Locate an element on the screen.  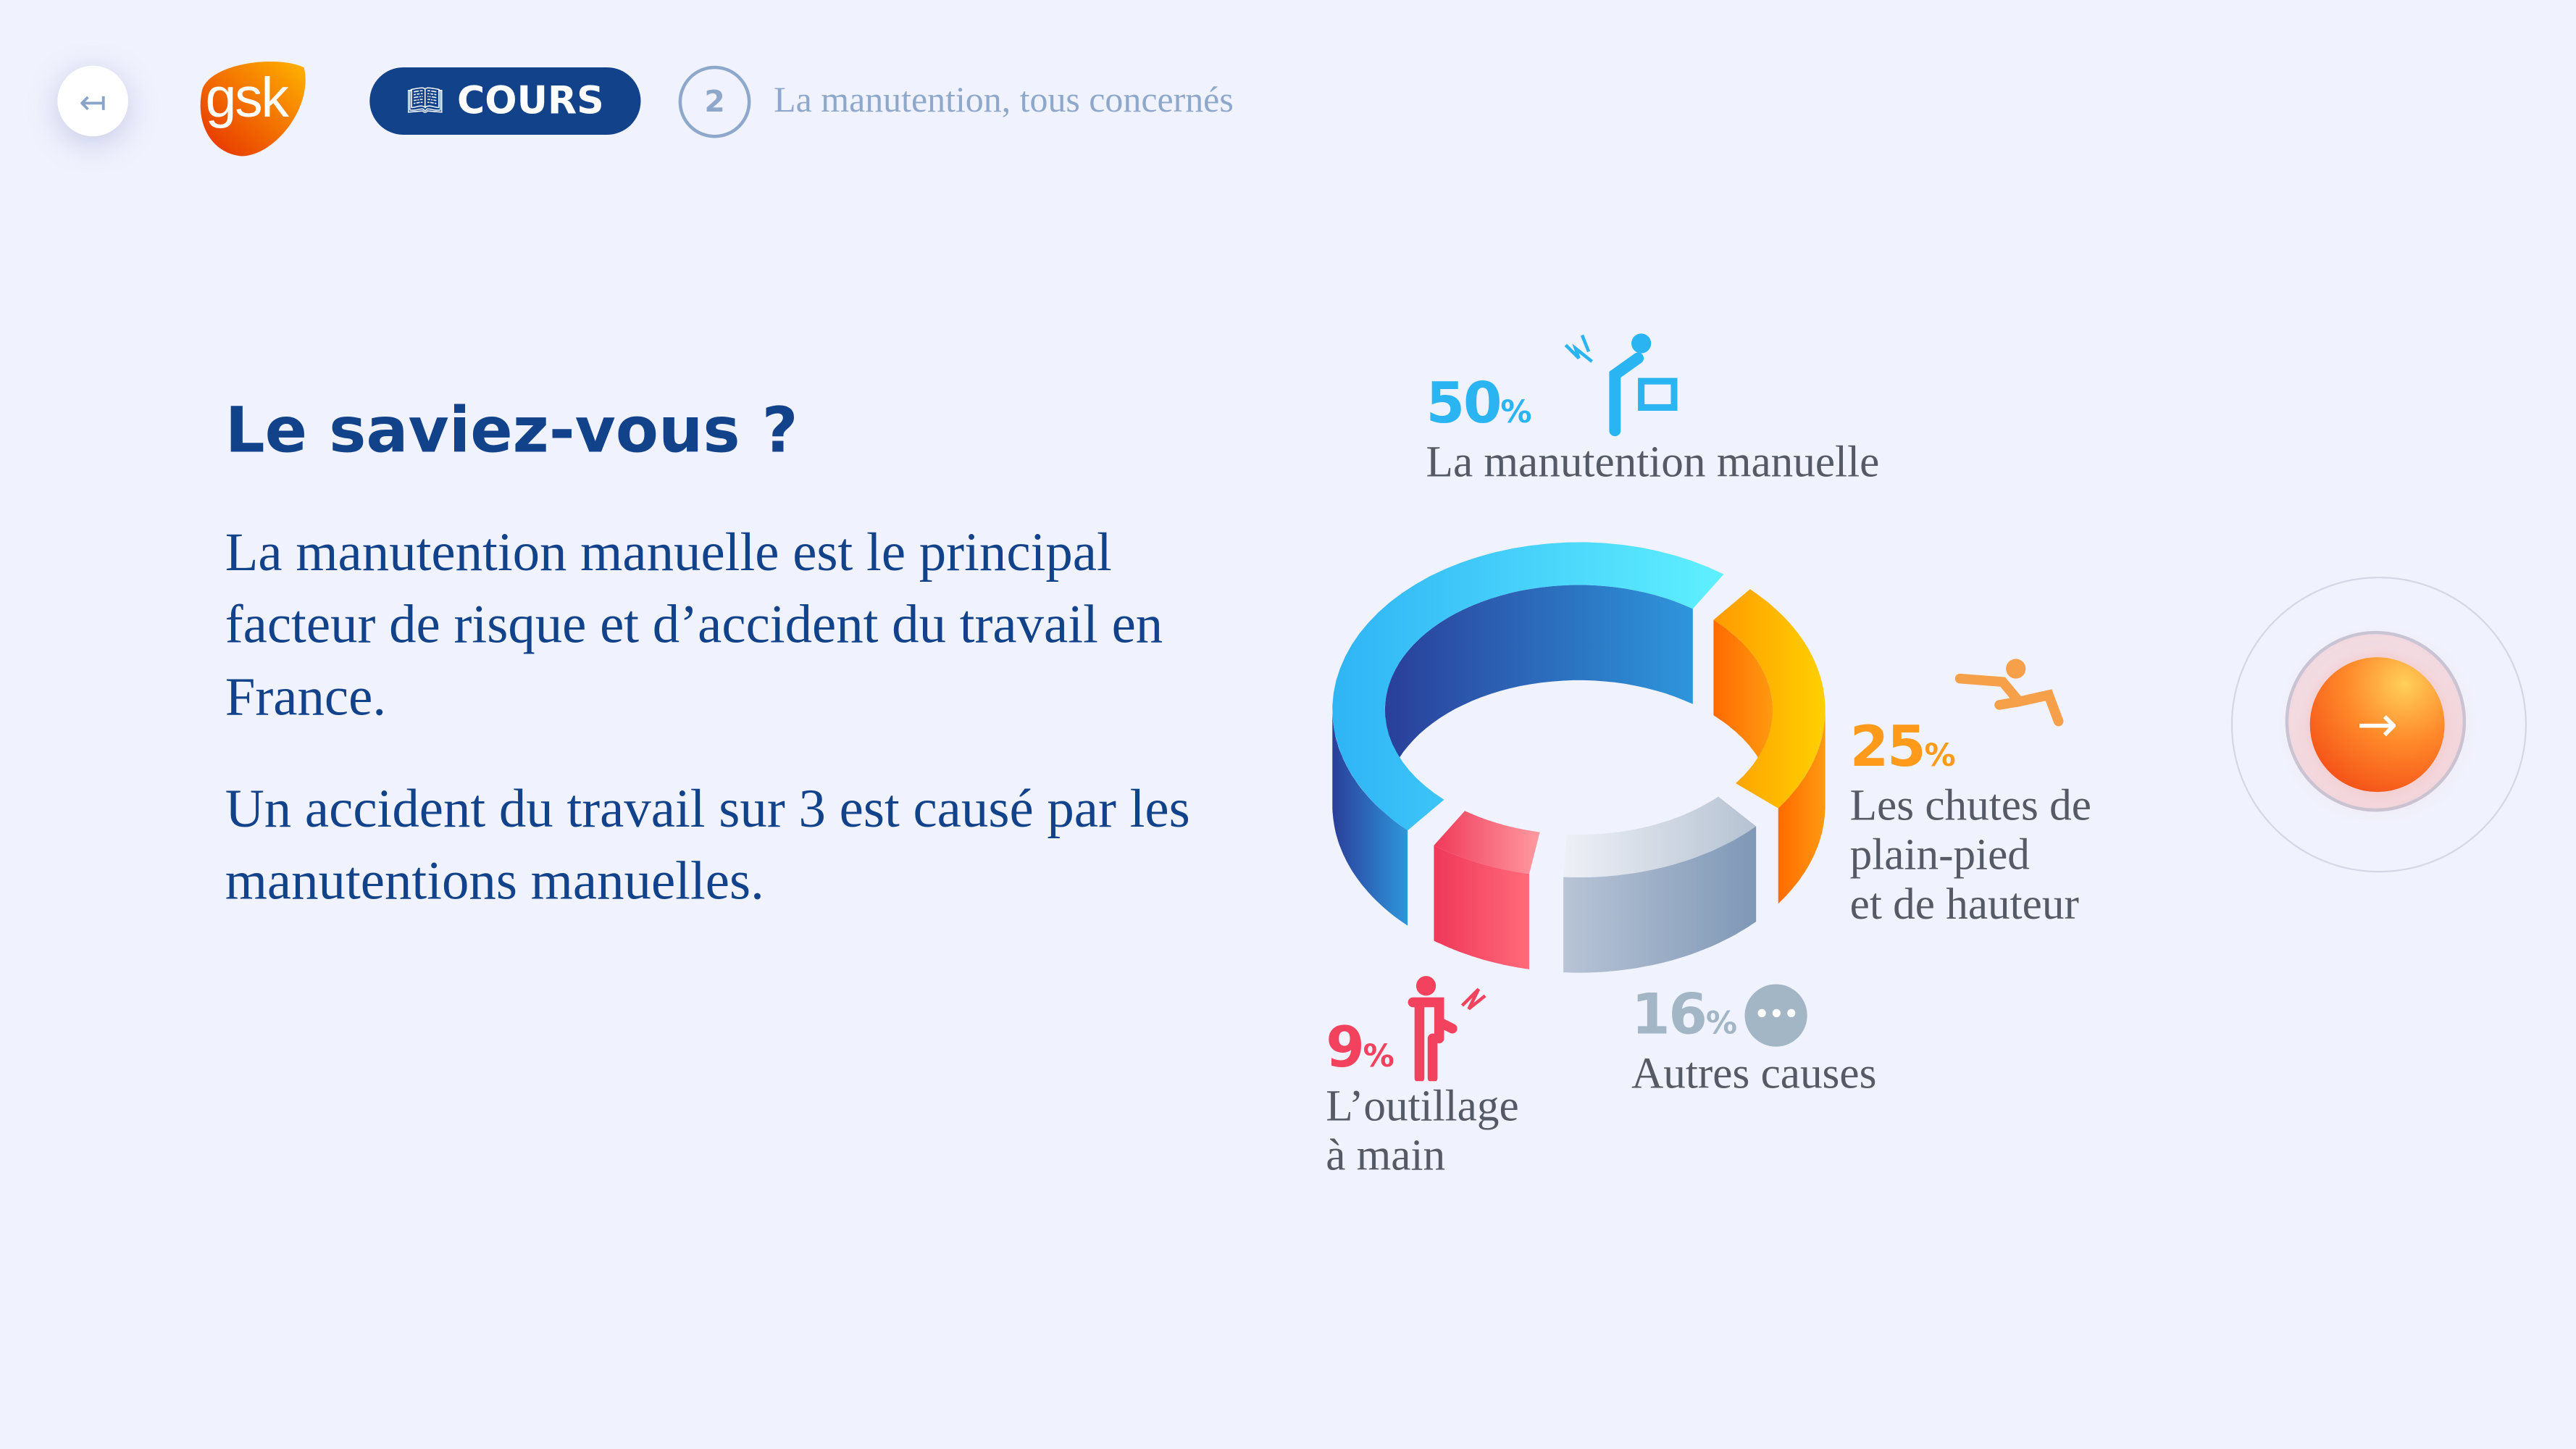
label-text: La manutention manuelle is located at coordinates (1653, 462).